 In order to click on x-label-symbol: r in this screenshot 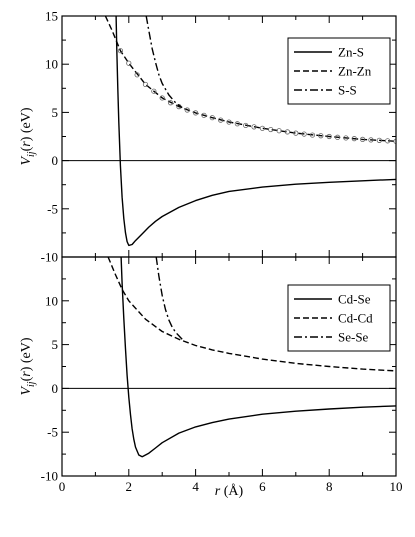, I will do `click(218, 491)`.